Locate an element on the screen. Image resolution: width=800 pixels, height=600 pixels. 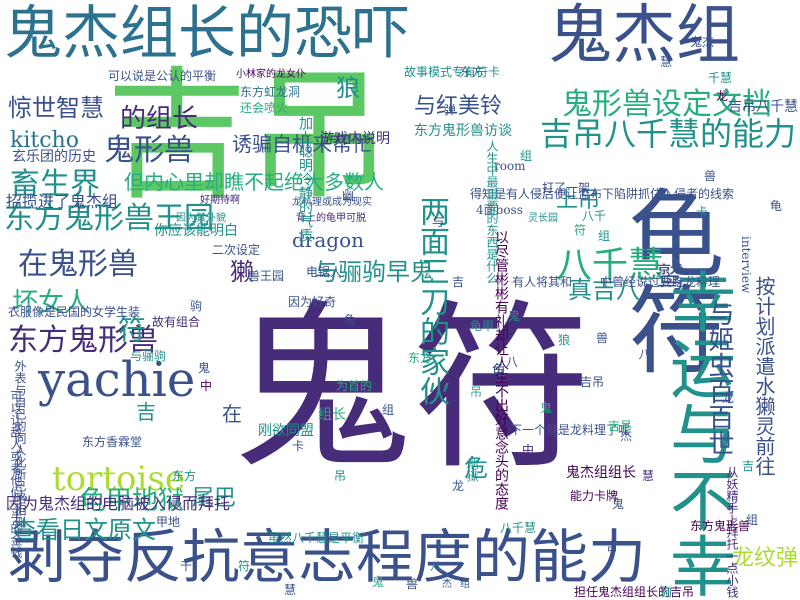
cloud-word: 尾巴 is located at coordinates (214, 498).